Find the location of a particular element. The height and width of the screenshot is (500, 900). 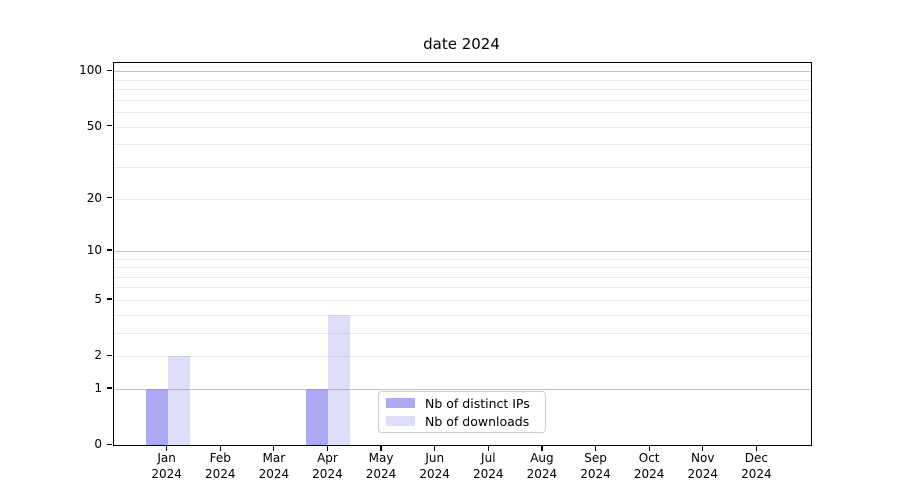

bar-nb-of-distinct-ips-jan is located at coordinates (156, 416).